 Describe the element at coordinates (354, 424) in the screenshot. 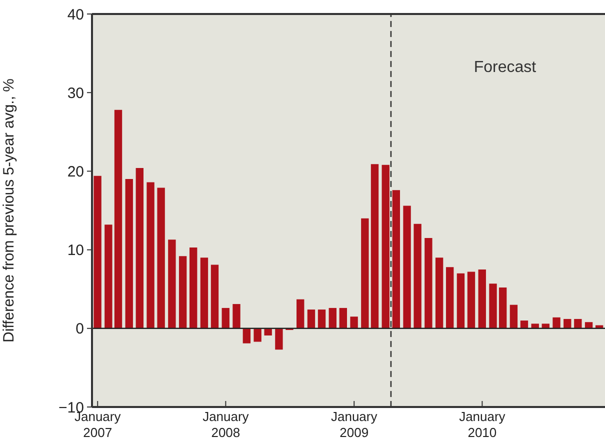

I see `x-tick-label: January 2009` at that location.